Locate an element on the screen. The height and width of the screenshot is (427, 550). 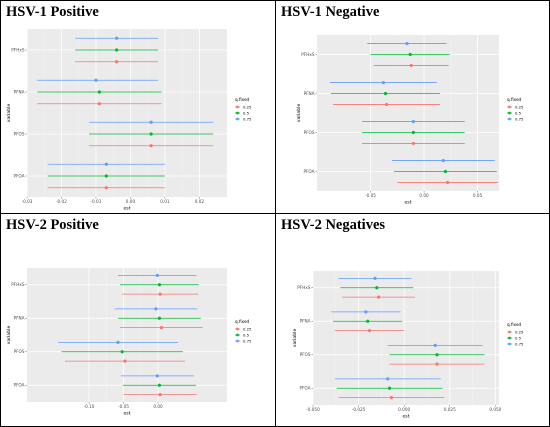
x-tick-label: 0.000 is located at coordinates (404, 409).